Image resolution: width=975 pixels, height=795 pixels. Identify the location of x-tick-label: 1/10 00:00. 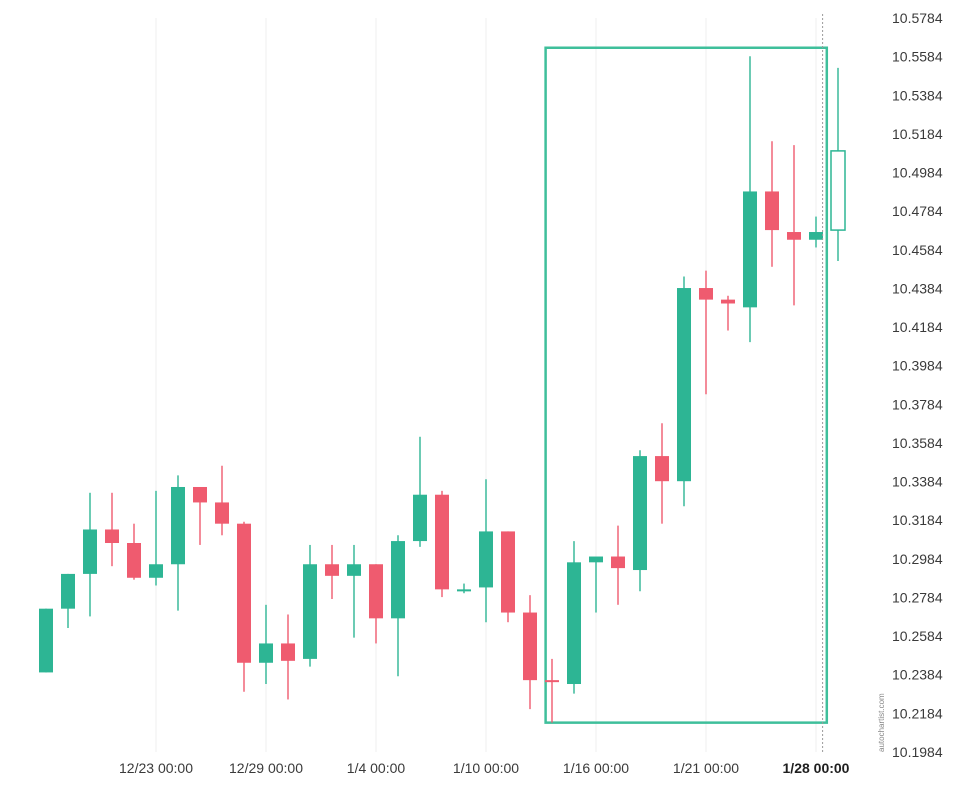
(486, 768).